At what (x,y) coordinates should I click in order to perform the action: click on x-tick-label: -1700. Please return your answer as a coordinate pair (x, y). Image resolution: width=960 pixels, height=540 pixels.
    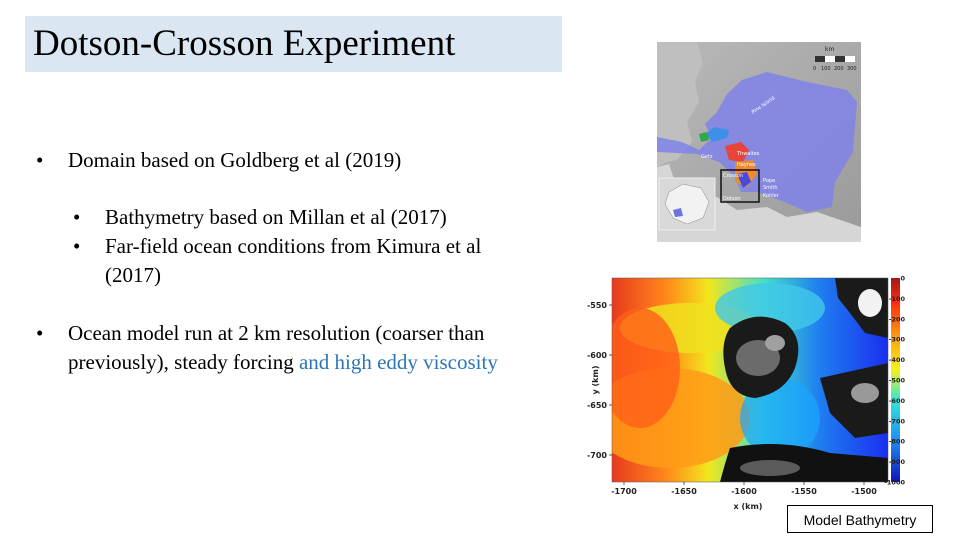
    Looking at the image, I should click on (624, 491).